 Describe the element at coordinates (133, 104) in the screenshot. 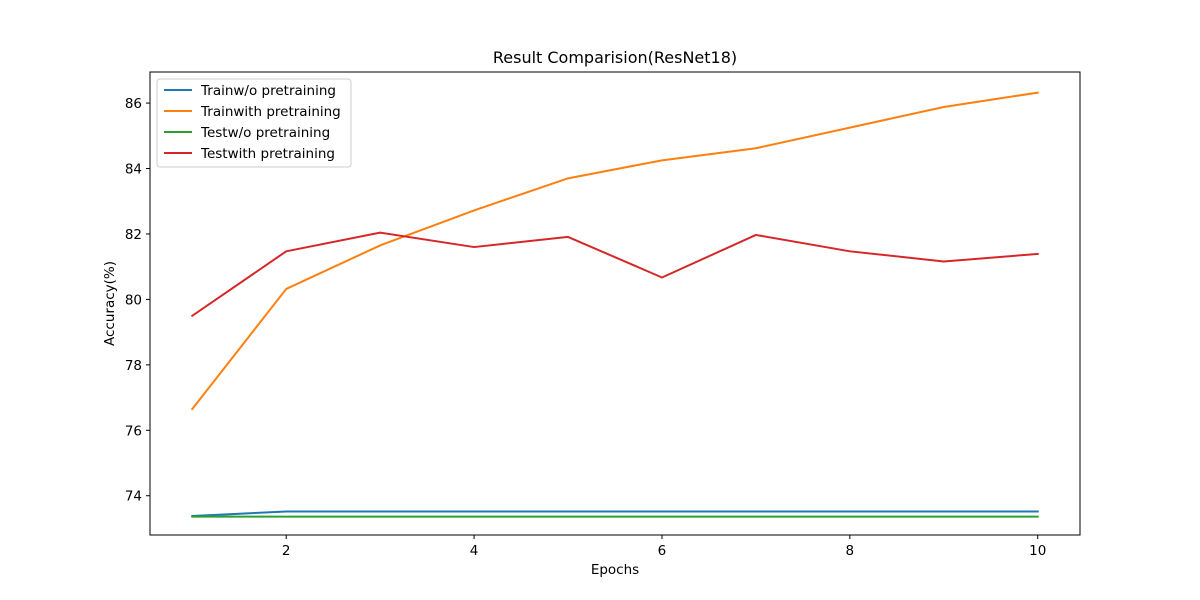

I see `y-tick-label: 86` at that location.